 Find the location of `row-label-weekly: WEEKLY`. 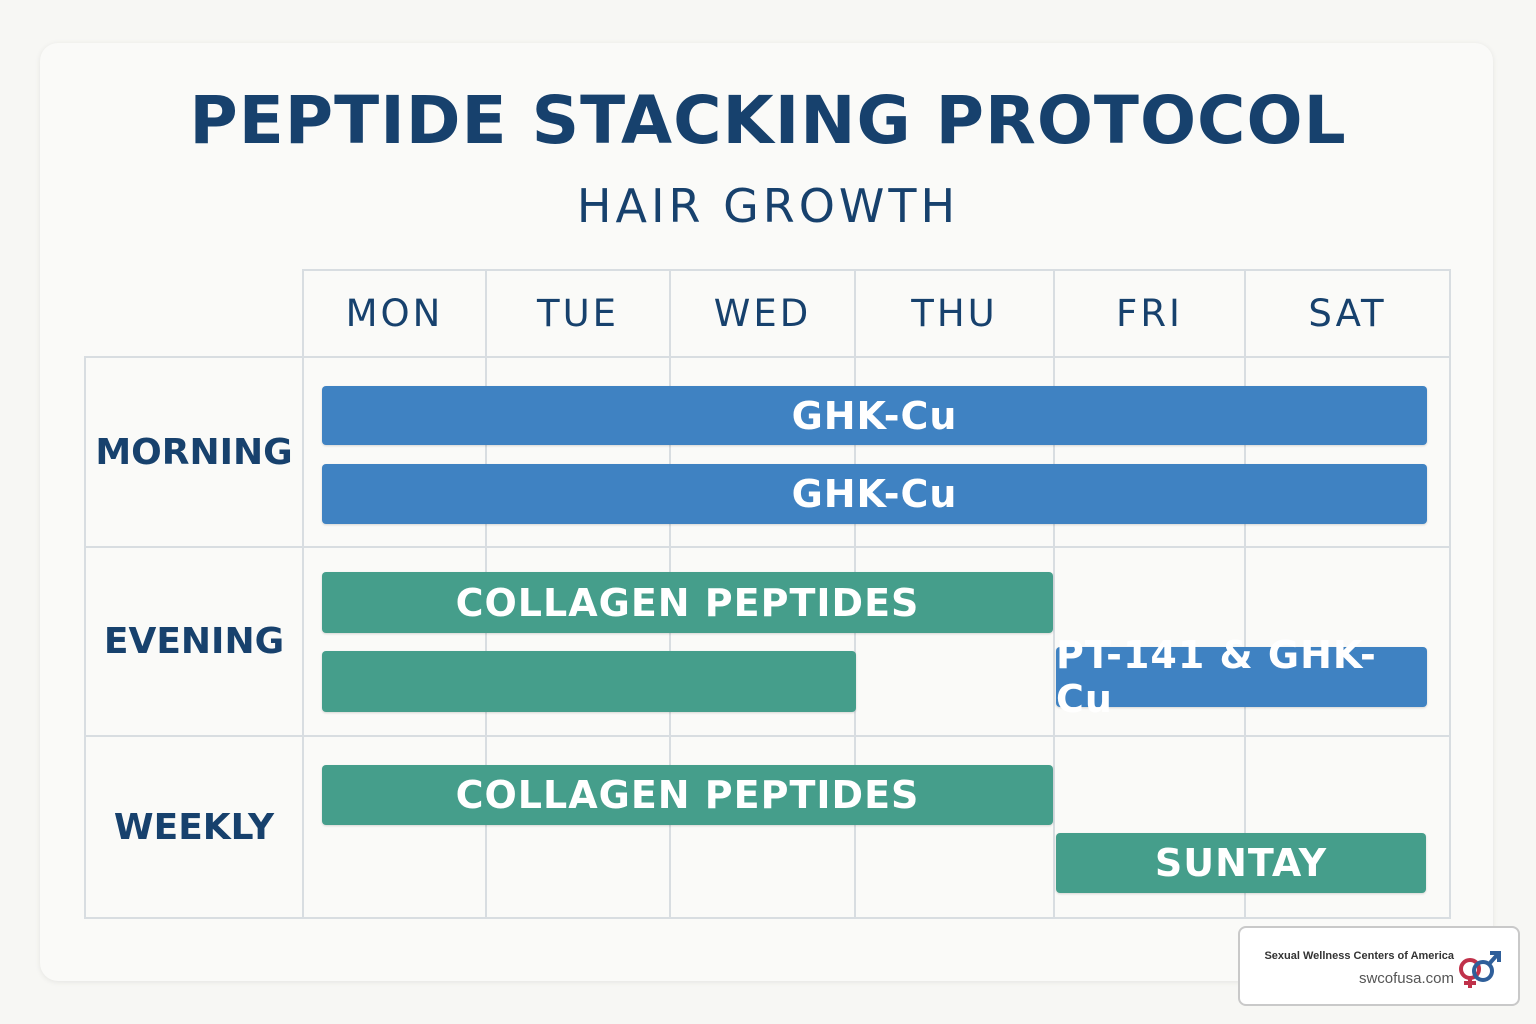

row-label-weekly: WEEKLY is located at coordinates (194, 827).